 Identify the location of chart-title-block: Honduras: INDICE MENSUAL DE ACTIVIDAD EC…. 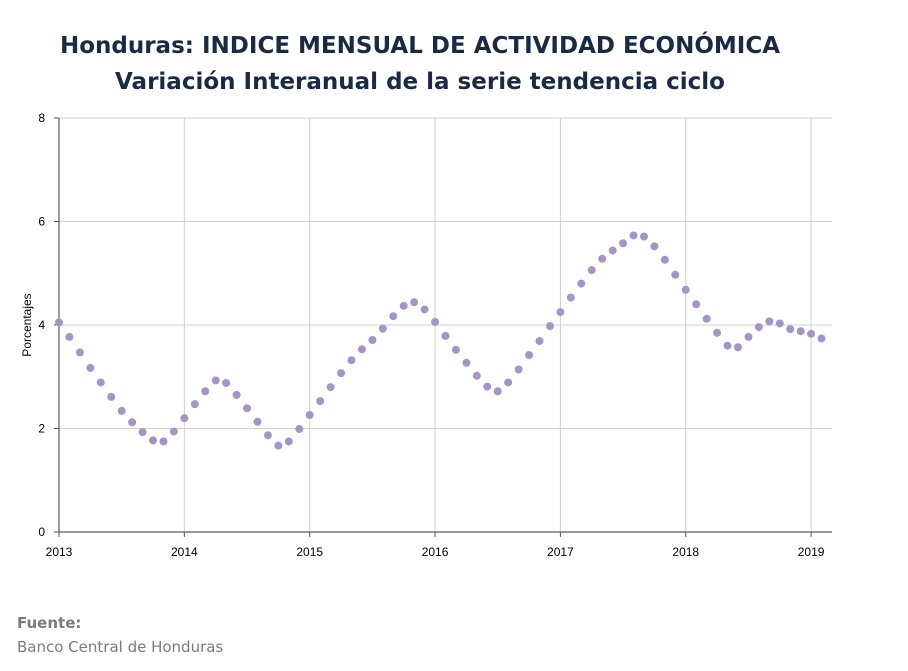
(420, 66).